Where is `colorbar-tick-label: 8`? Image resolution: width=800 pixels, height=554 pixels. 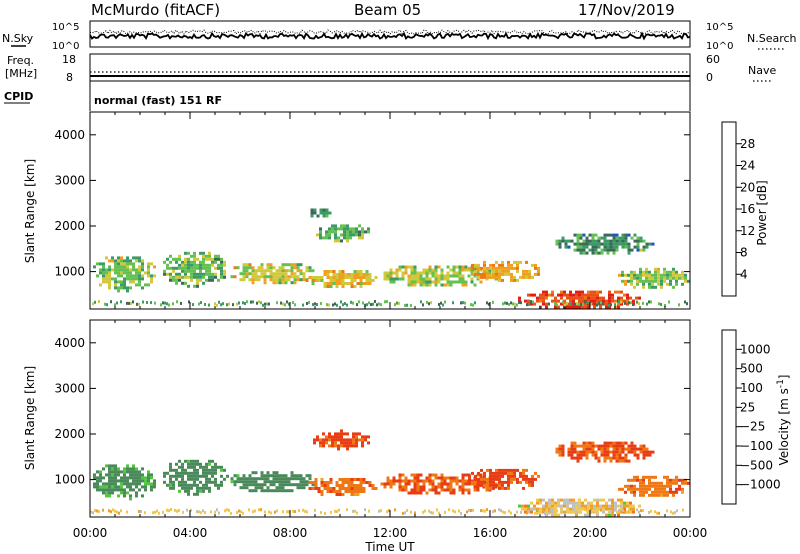
colorbar-tick-label: 8 is located at coordinates (744, 253).